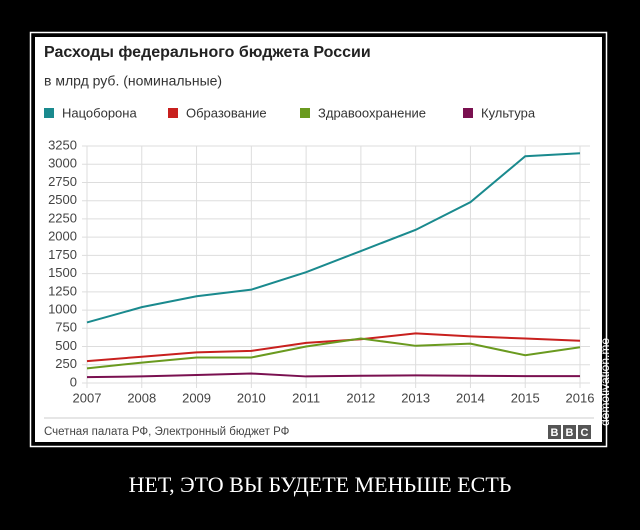 This screenshot has width=640, height=530. What do you see at coordinates (66, 363) in the screenshot?
I see `y-tick-label: 250` at bounding box center [66, 363].